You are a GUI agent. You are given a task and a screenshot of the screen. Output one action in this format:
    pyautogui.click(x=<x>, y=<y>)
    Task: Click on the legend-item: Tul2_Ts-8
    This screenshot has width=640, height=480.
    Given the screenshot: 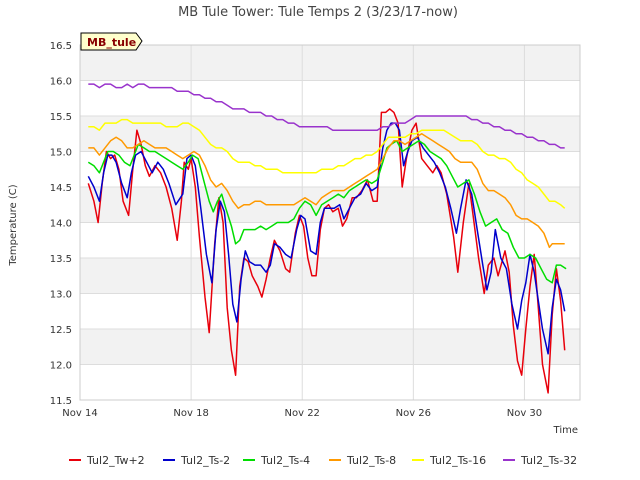 What is the action you would take?
    pyautogui.click(x=362, y=460)
    